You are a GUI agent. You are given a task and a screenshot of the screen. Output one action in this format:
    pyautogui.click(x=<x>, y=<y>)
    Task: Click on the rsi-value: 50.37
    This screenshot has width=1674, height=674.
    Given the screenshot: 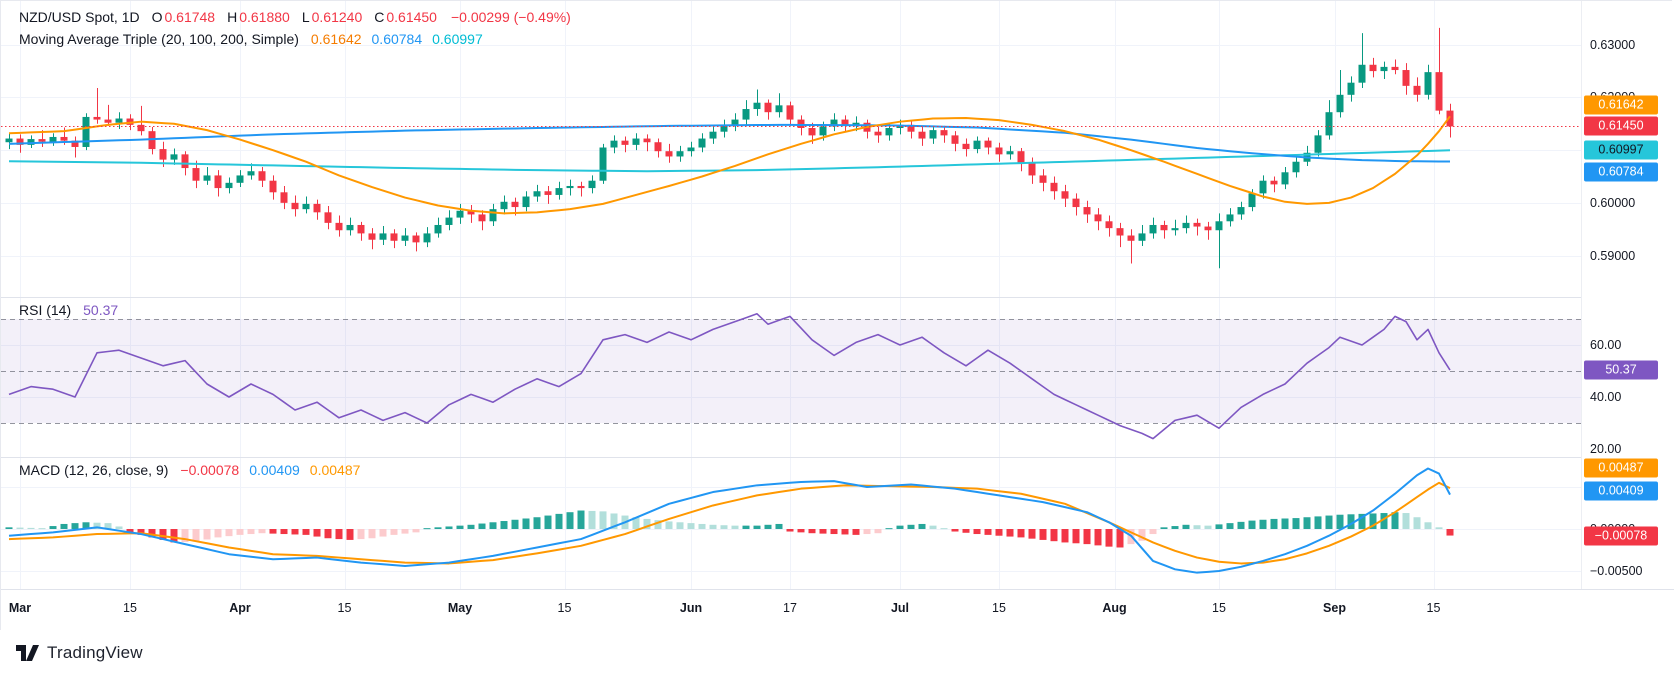 What is the action you would take?
    pyautogui.click(x=101, y=310)
    